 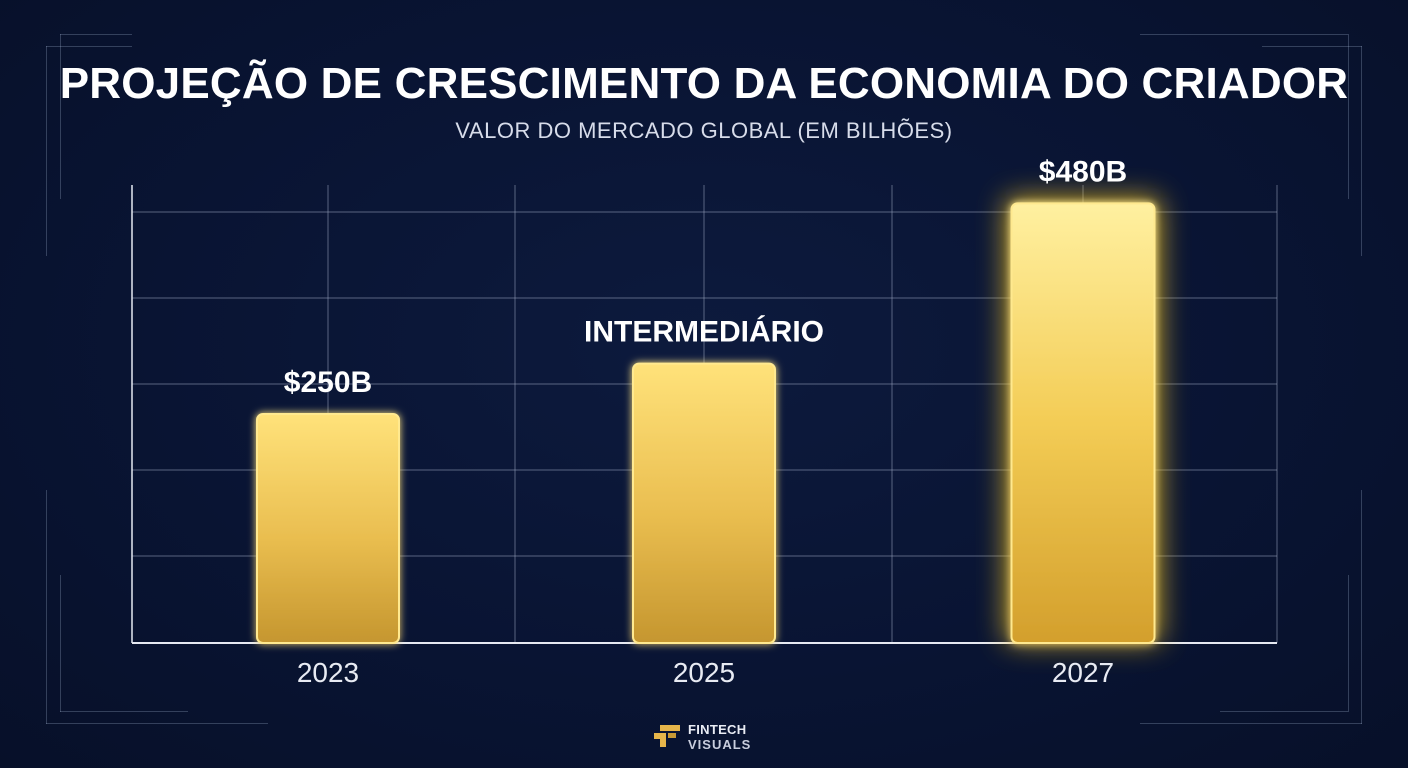 I want to click on x-tick-label: 2023, so click(x=328, y=672).